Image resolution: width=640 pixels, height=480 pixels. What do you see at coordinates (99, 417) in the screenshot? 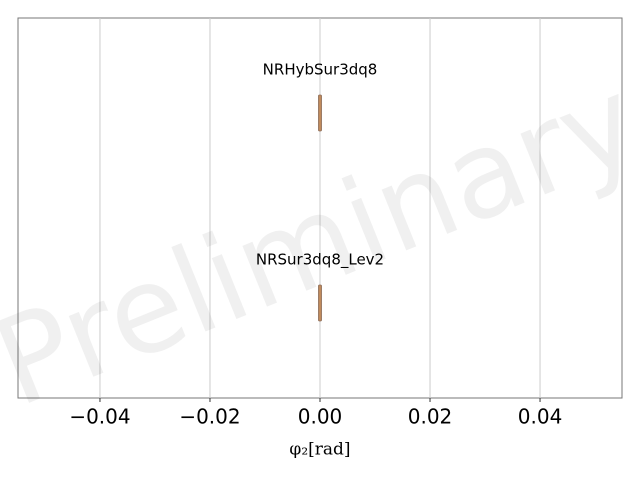
I see `x-tick-label: −0.04` at bounding box center [99, 417].